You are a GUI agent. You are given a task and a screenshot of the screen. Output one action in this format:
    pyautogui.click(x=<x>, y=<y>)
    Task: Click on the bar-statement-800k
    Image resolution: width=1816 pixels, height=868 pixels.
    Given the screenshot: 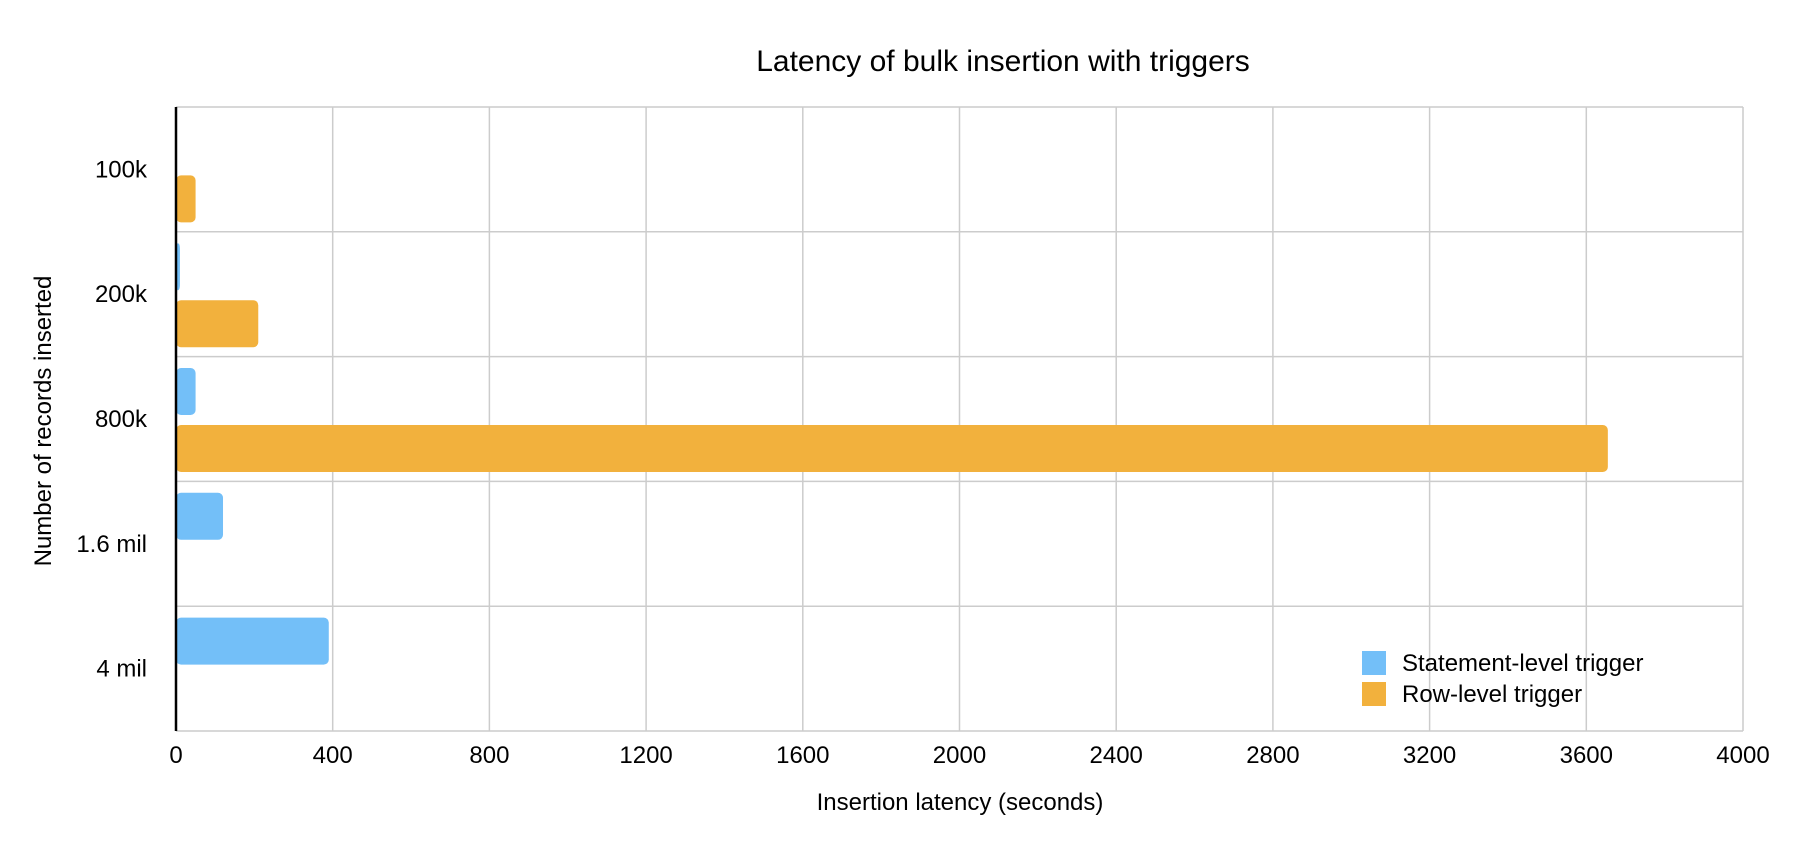 What is the action you would take?
    pyautogui.click(x=186, y=391)
    